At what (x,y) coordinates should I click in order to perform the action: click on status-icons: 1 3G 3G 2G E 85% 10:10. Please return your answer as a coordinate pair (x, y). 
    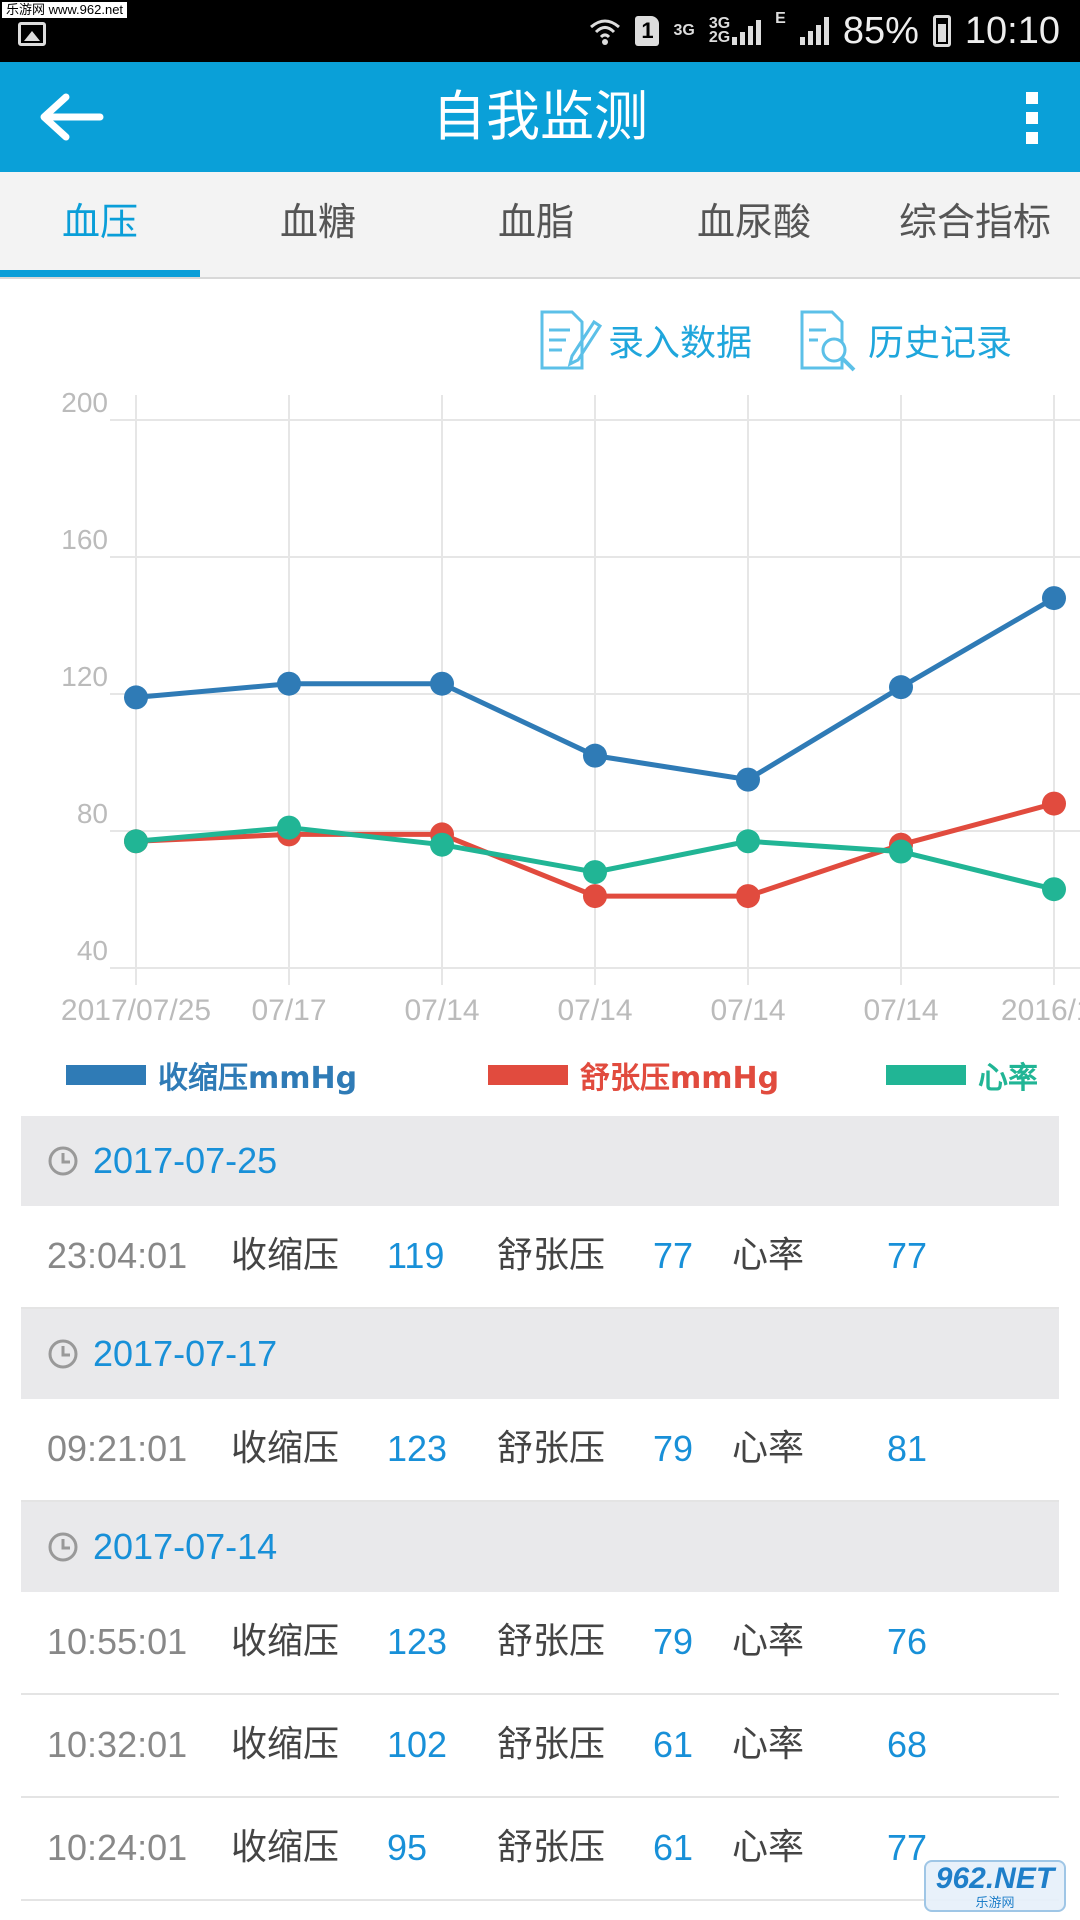
    Looking at the image, I should click on (824, 31).